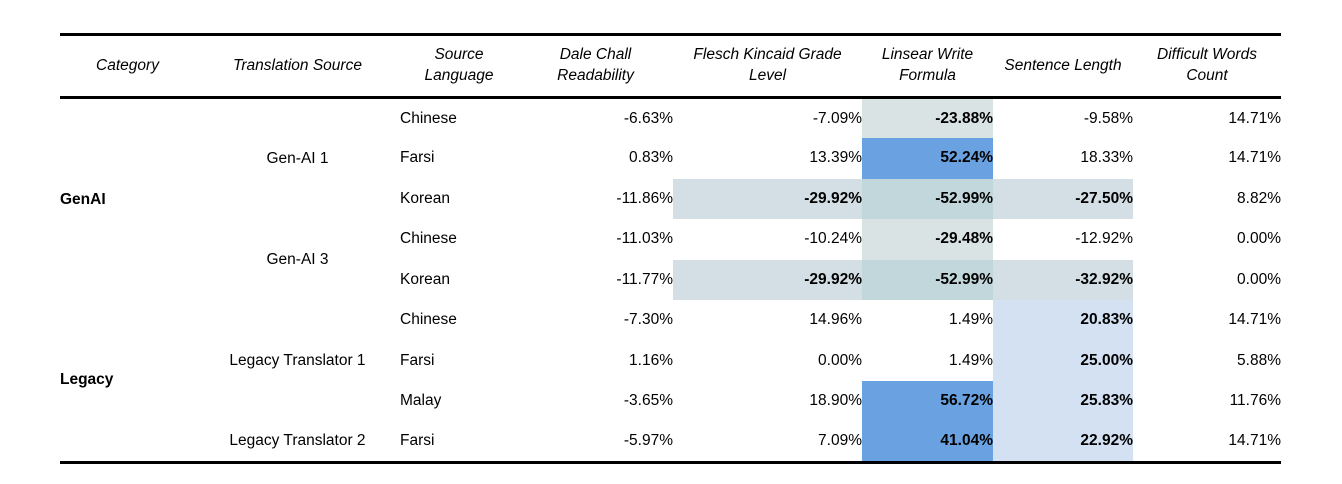 The width and height of the screenshot is (1342, 484). Describe the element at coordinates (927, 401) in the screenshot. I see `metric-cell: 56.72%` at that location.